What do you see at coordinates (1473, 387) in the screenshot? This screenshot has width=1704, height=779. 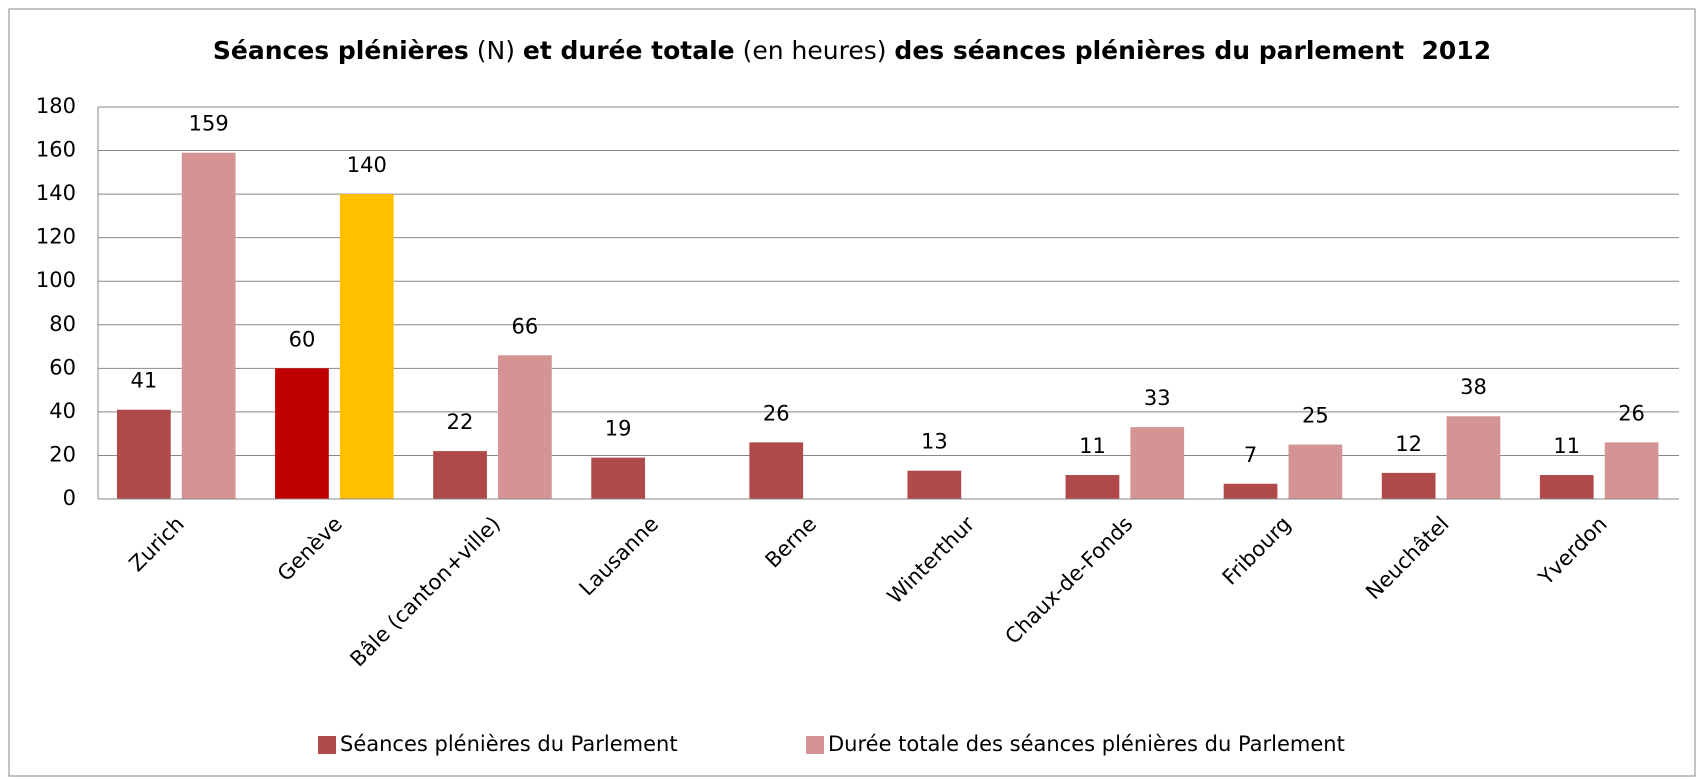 I see `value-label: 38` at bounding box center [1473, 387].